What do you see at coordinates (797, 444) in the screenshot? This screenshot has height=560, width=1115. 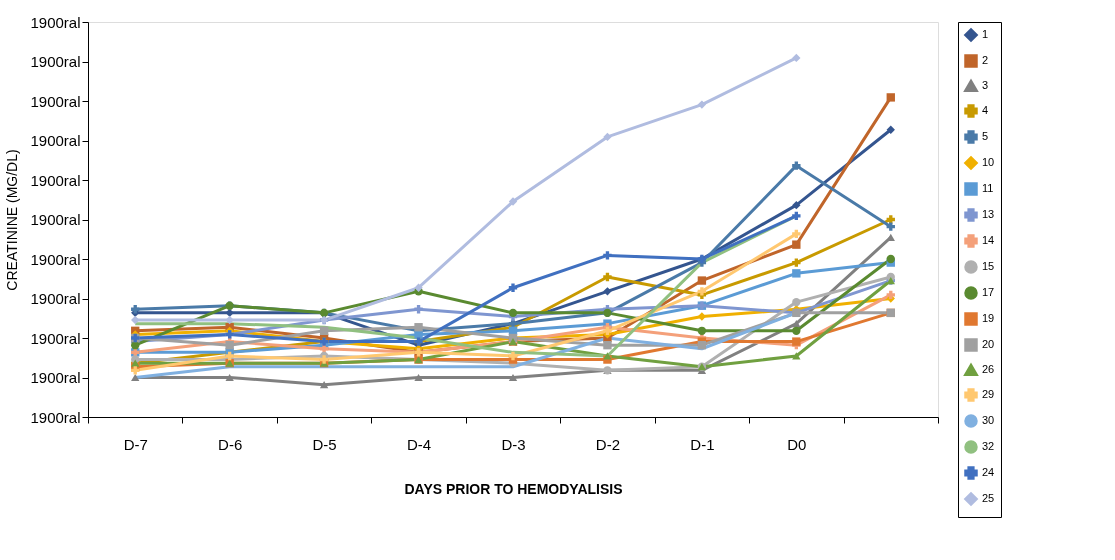 I see `x-tick-label: D0` at bounding box center [797, 444].